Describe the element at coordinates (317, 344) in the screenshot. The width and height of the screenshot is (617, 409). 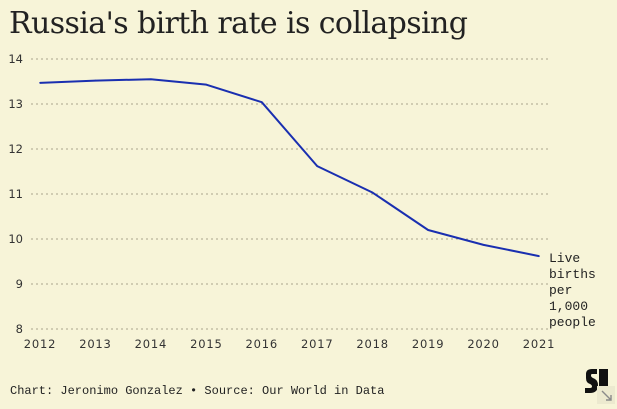
I see `x-tick-label: 2017` at that location.